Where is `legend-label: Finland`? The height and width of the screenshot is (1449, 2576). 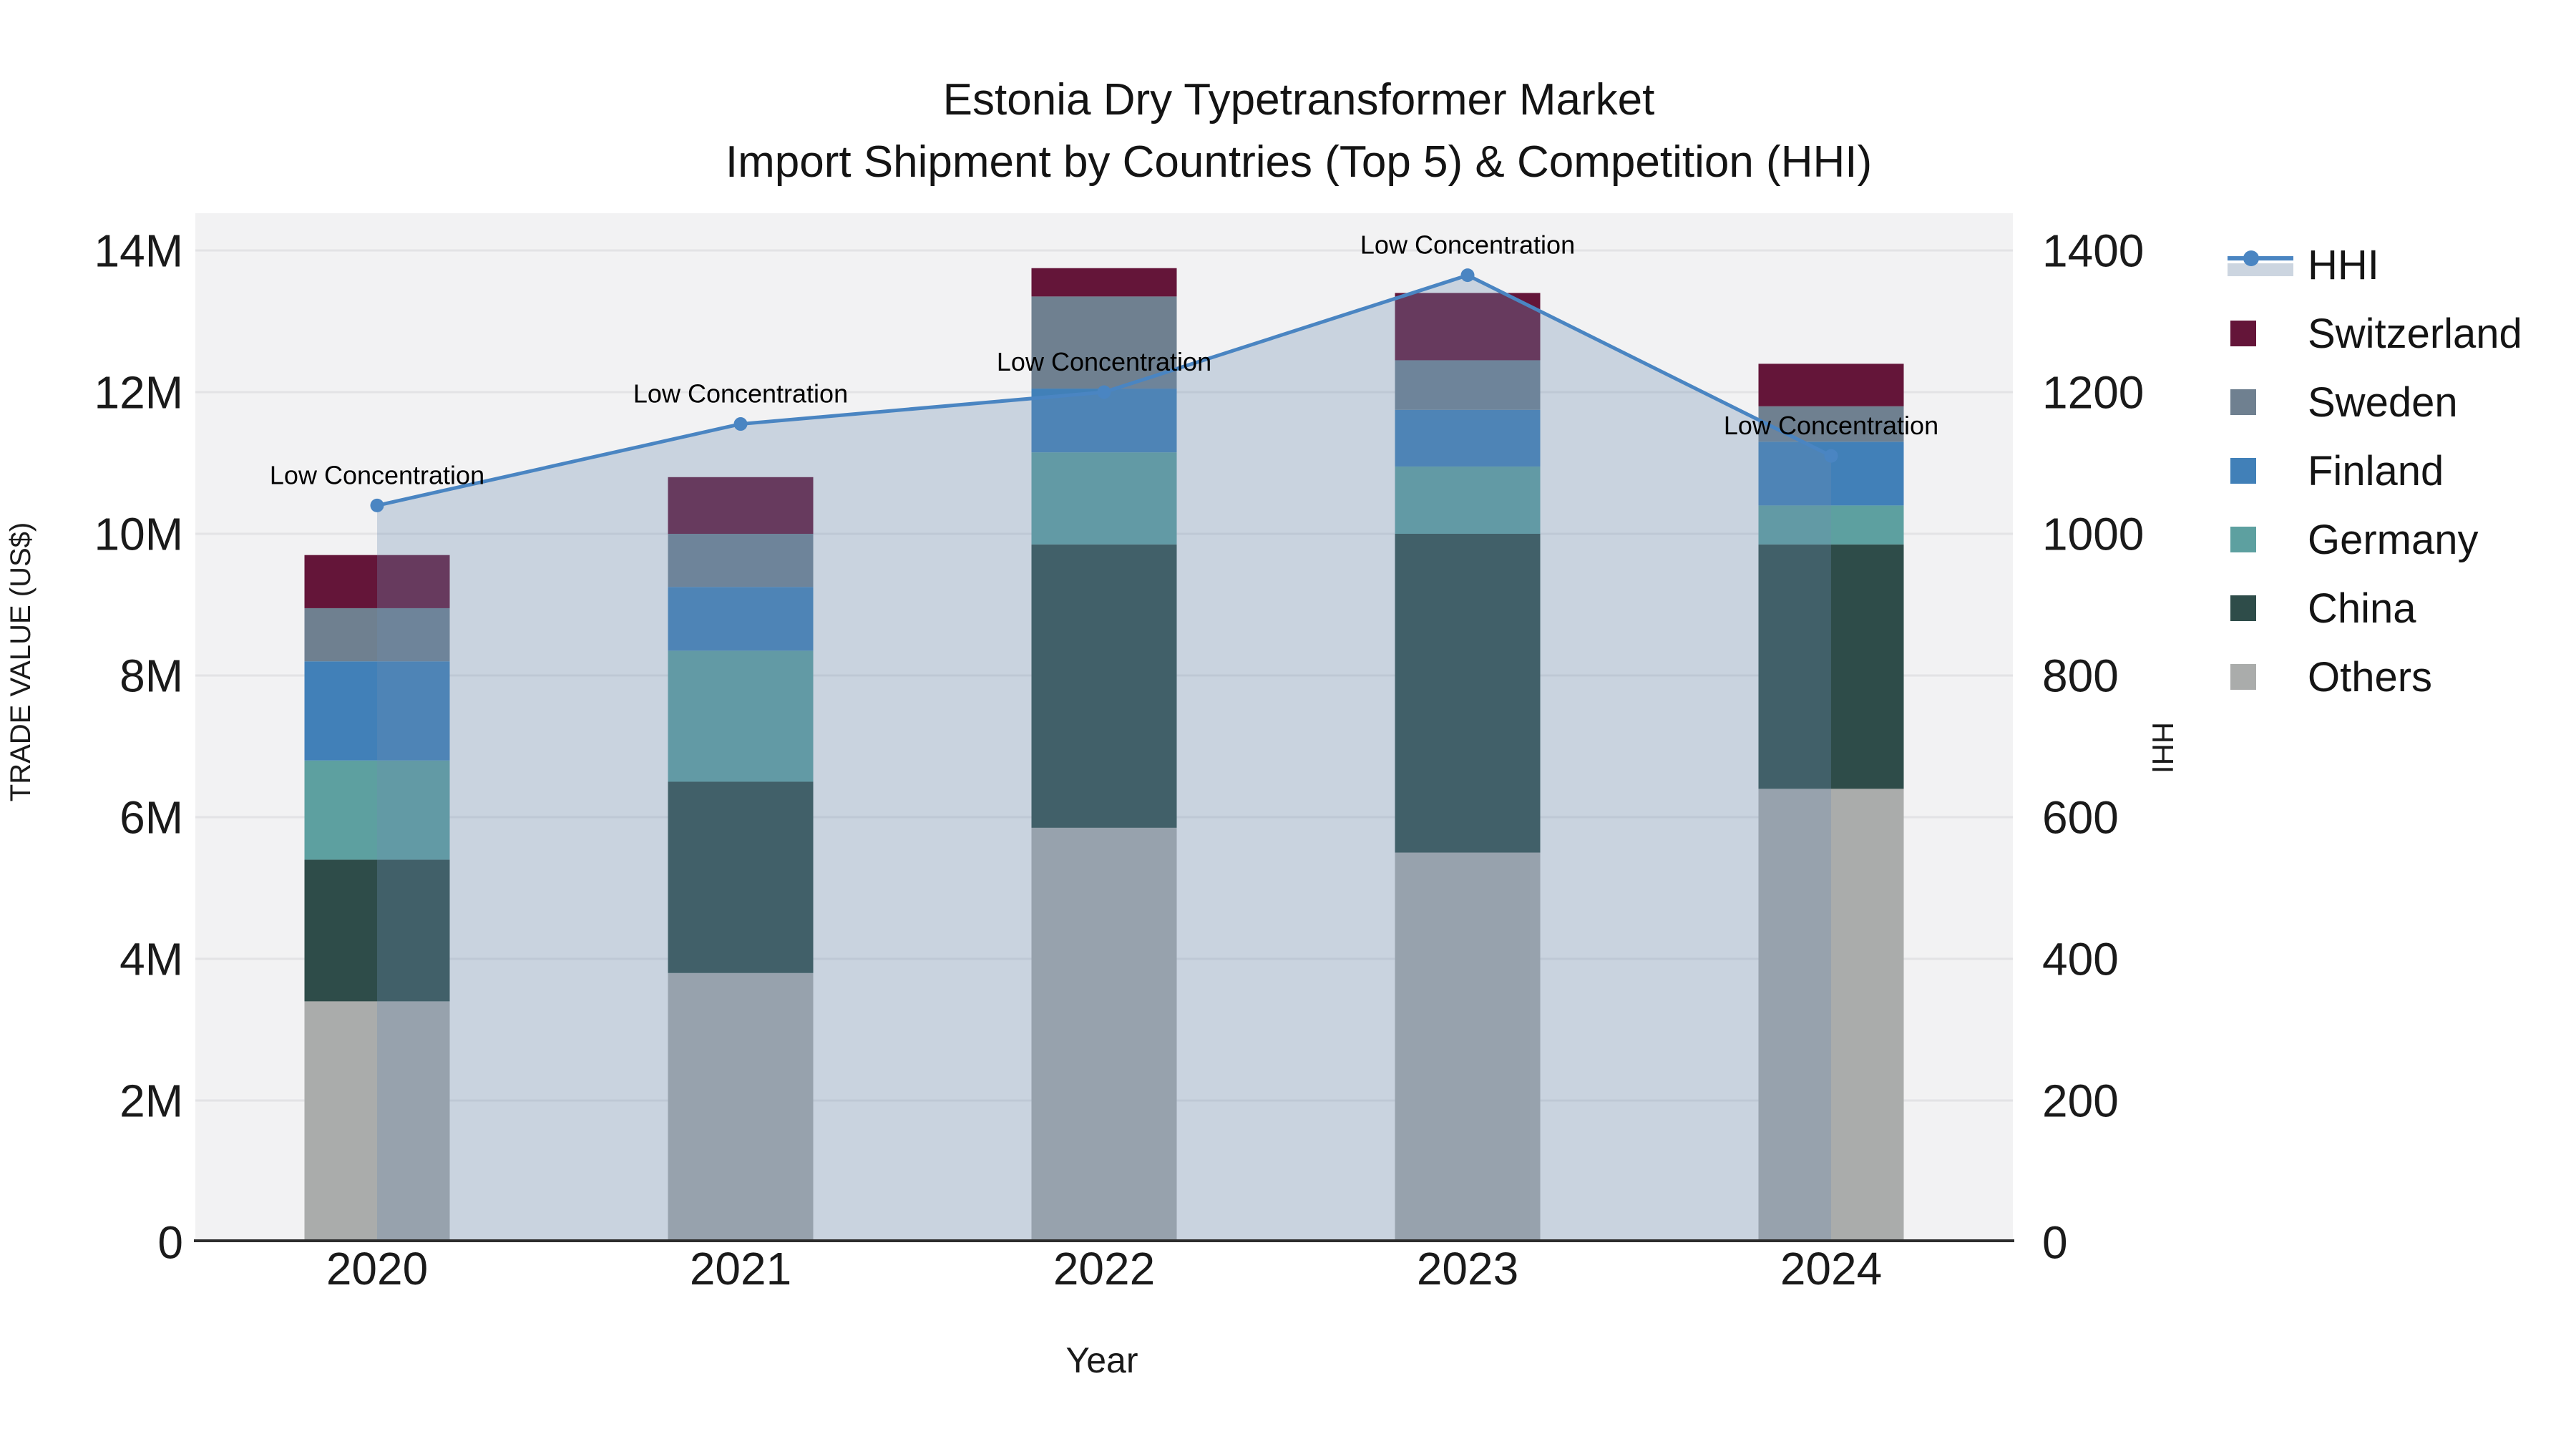 legend-label: Finland is located at coordinates (2376, 470).